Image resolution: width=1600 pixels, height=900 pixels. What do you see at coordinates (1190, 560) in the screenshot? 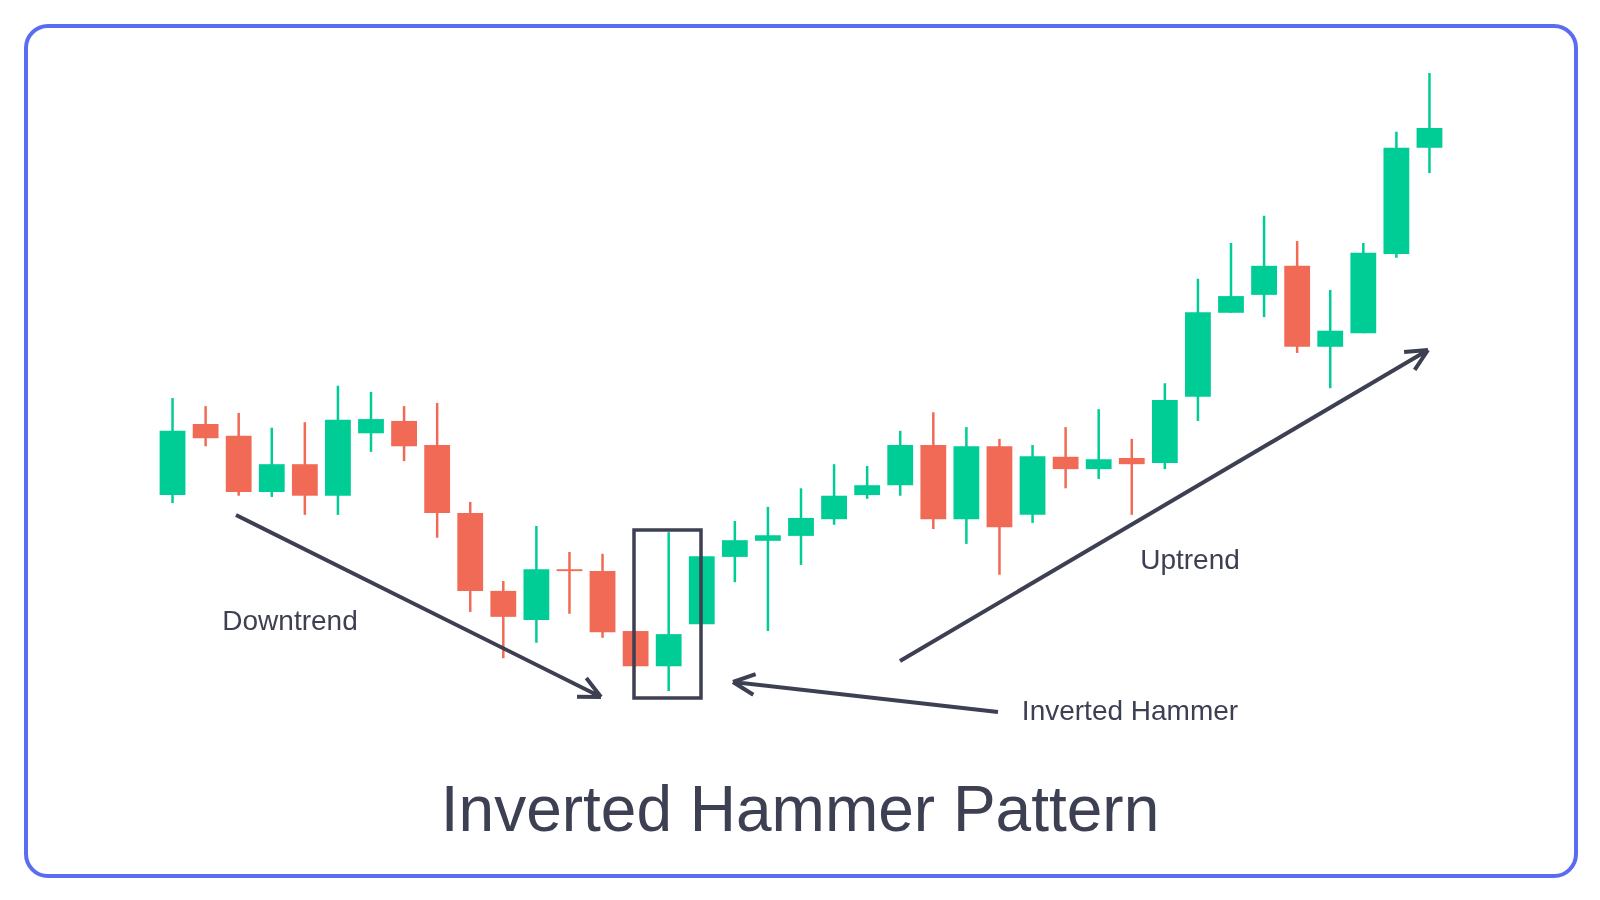
I see `annotation: Uptrend` at bounding box center [1190, 560].